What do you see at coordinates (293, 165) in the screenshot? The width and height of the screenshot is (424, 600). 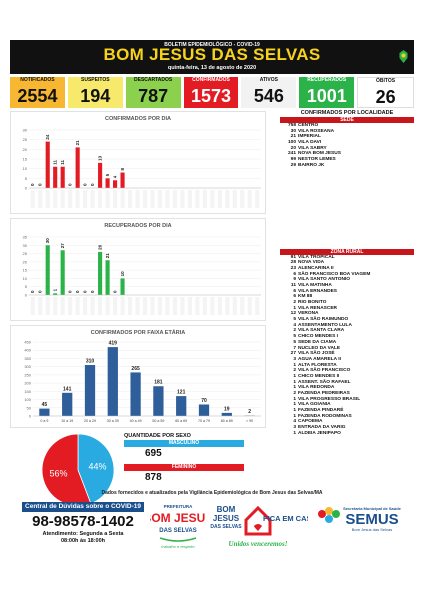 I see `locality-count: 29` at bounding box center [293, 165].